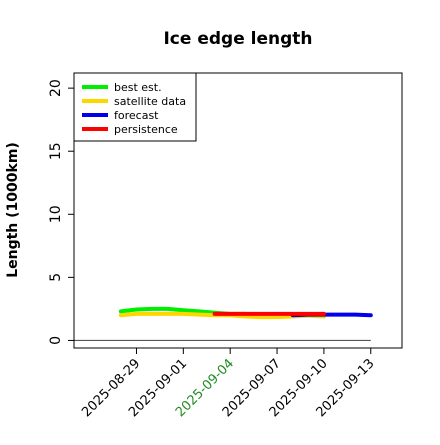  What do you see at coordinates (56, 340) in the screenshot?
I see `y-tick-label: 0` at bounding box center [56, 340].